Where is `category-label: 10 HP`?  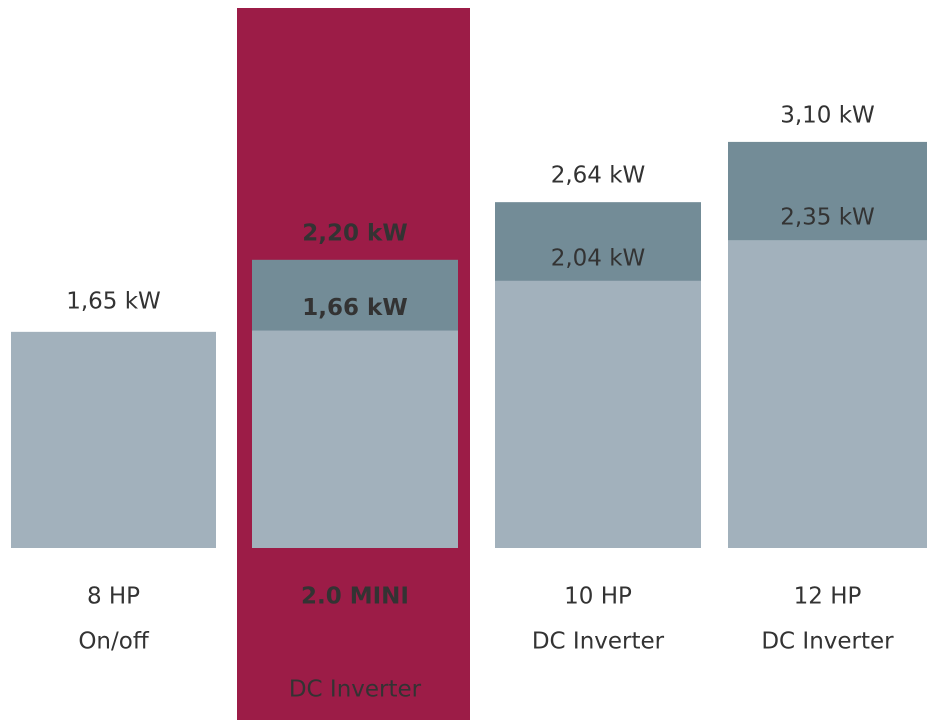
category-label: 10 HP is located at coordinates (598, 597).